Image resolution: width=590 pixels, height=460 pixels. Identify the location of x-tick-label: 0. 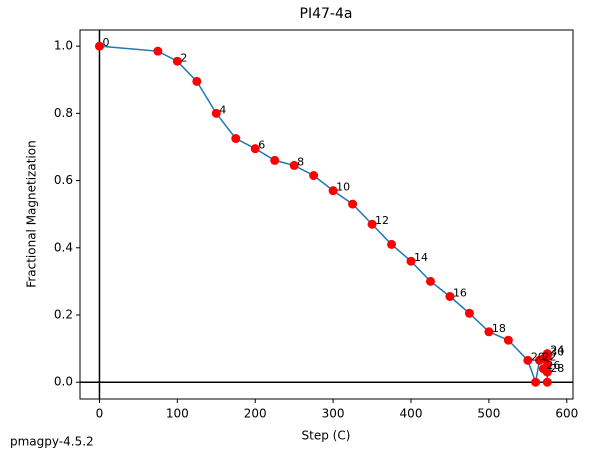
(100, 414).